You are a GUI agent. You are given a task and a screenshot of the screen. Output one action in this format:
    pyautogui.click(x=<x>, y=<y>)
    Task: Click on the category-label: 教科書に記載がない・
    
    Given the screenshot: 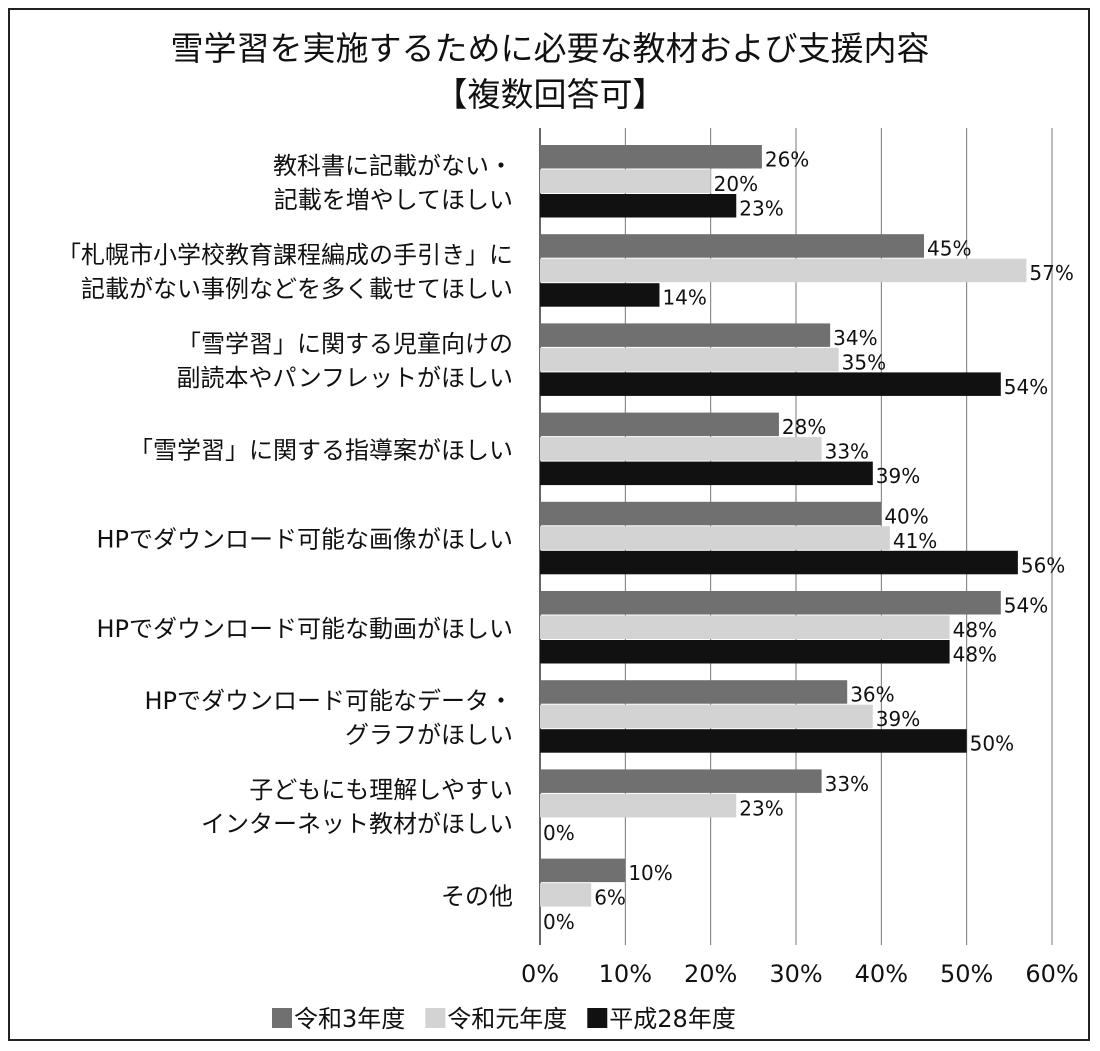 What is the action you would take?
    pyautogui.click(x=393, y=166)
    